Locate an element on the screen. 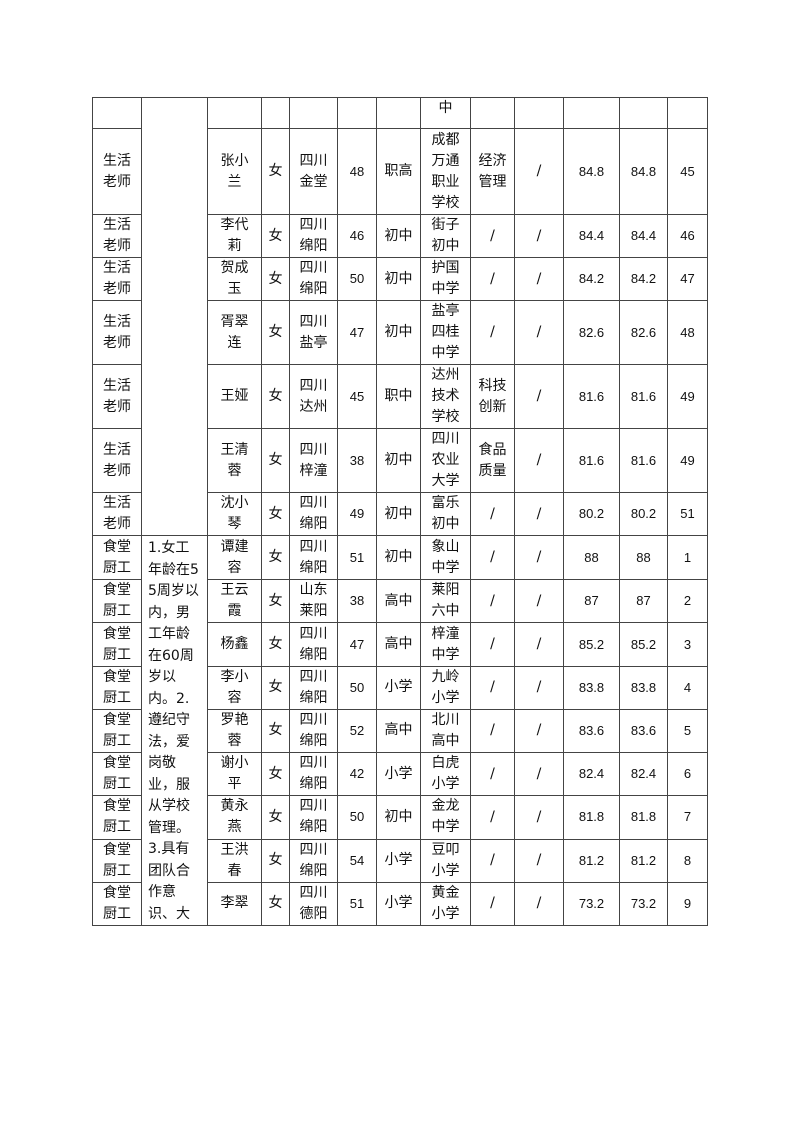 This screenshot has width=800, height=1131. age-cell: 50 is located at coordinates (357, 279).